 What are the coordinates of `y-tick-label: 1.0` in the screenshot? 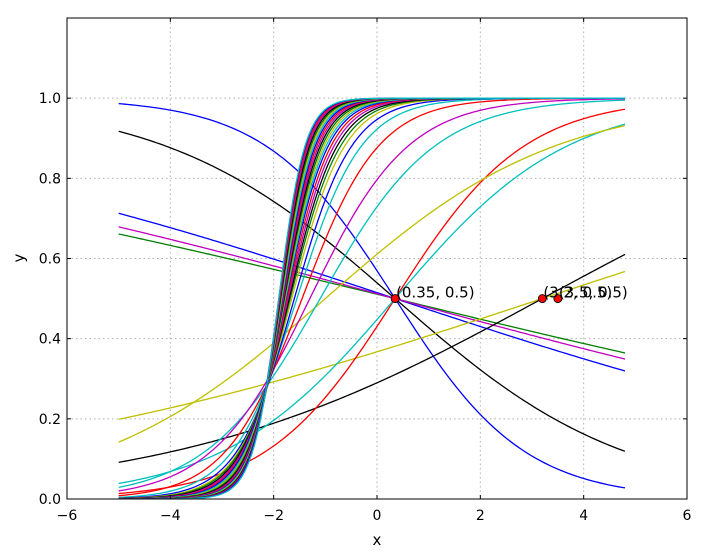 It's located at (50, 99).